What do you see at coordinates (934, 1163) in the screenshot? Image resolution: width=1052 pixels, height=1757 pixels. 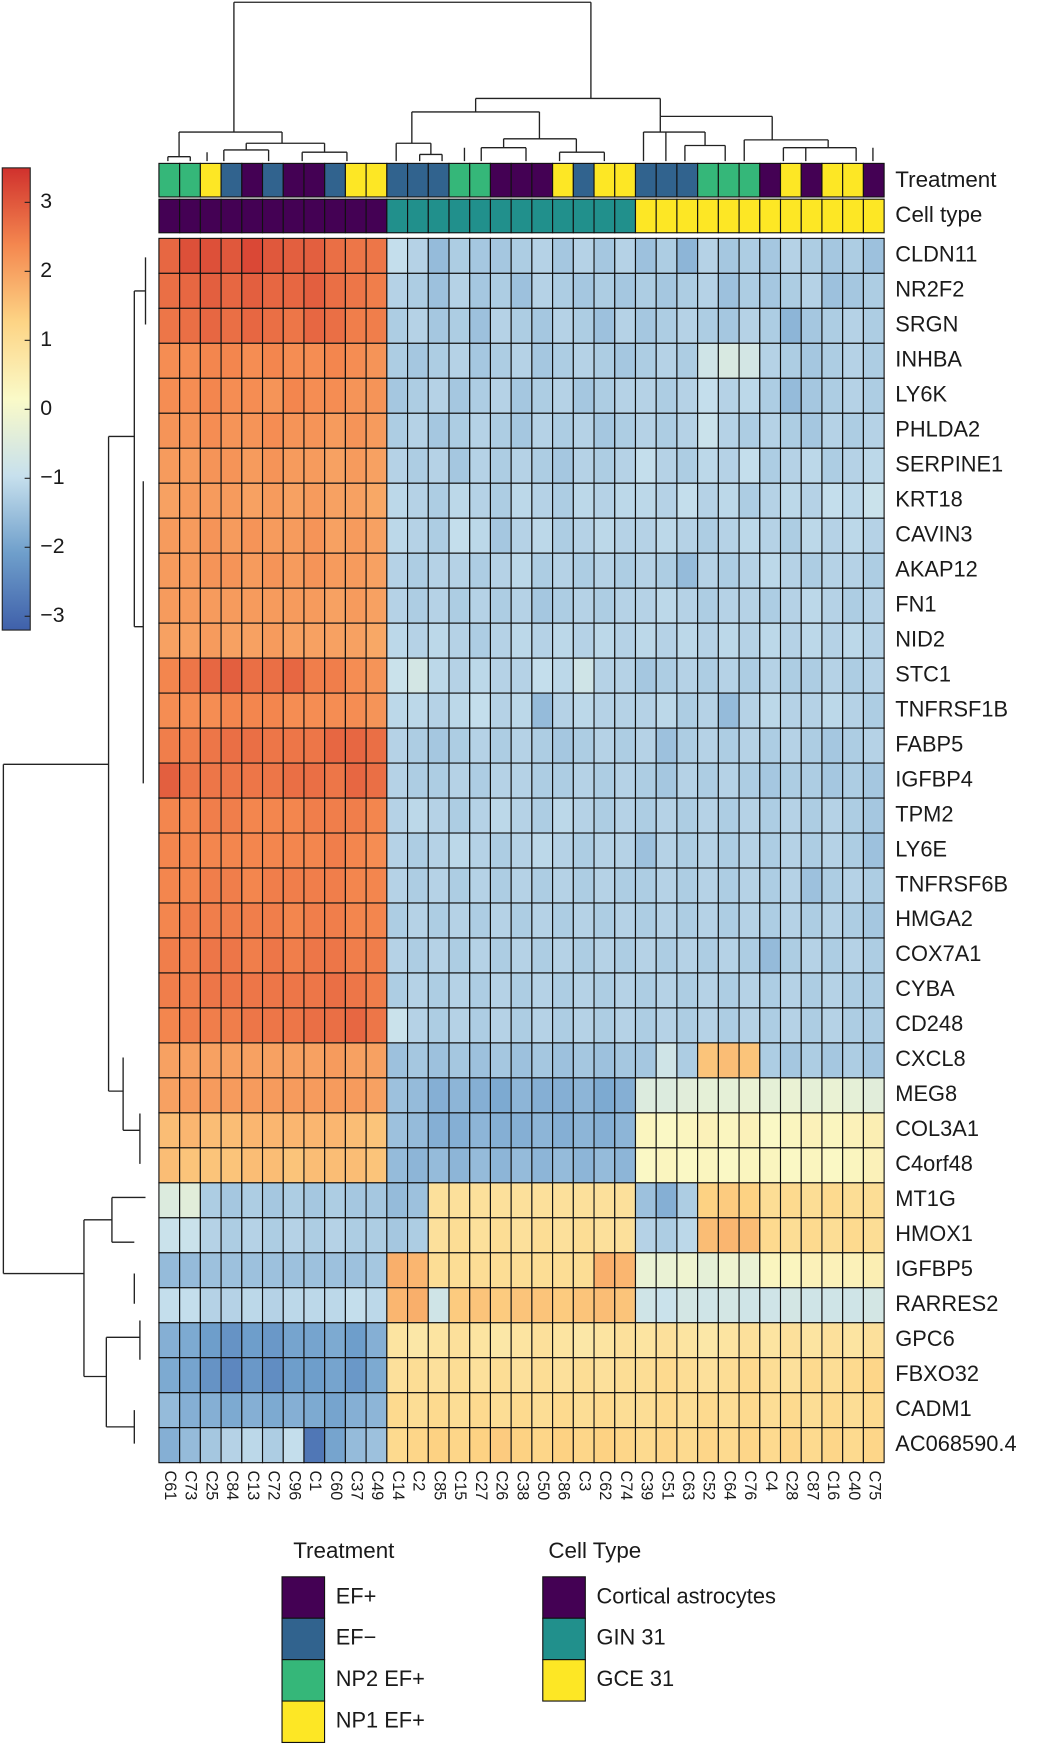 I see `row-label: C4orf48` at bounding box center [934, 1163].